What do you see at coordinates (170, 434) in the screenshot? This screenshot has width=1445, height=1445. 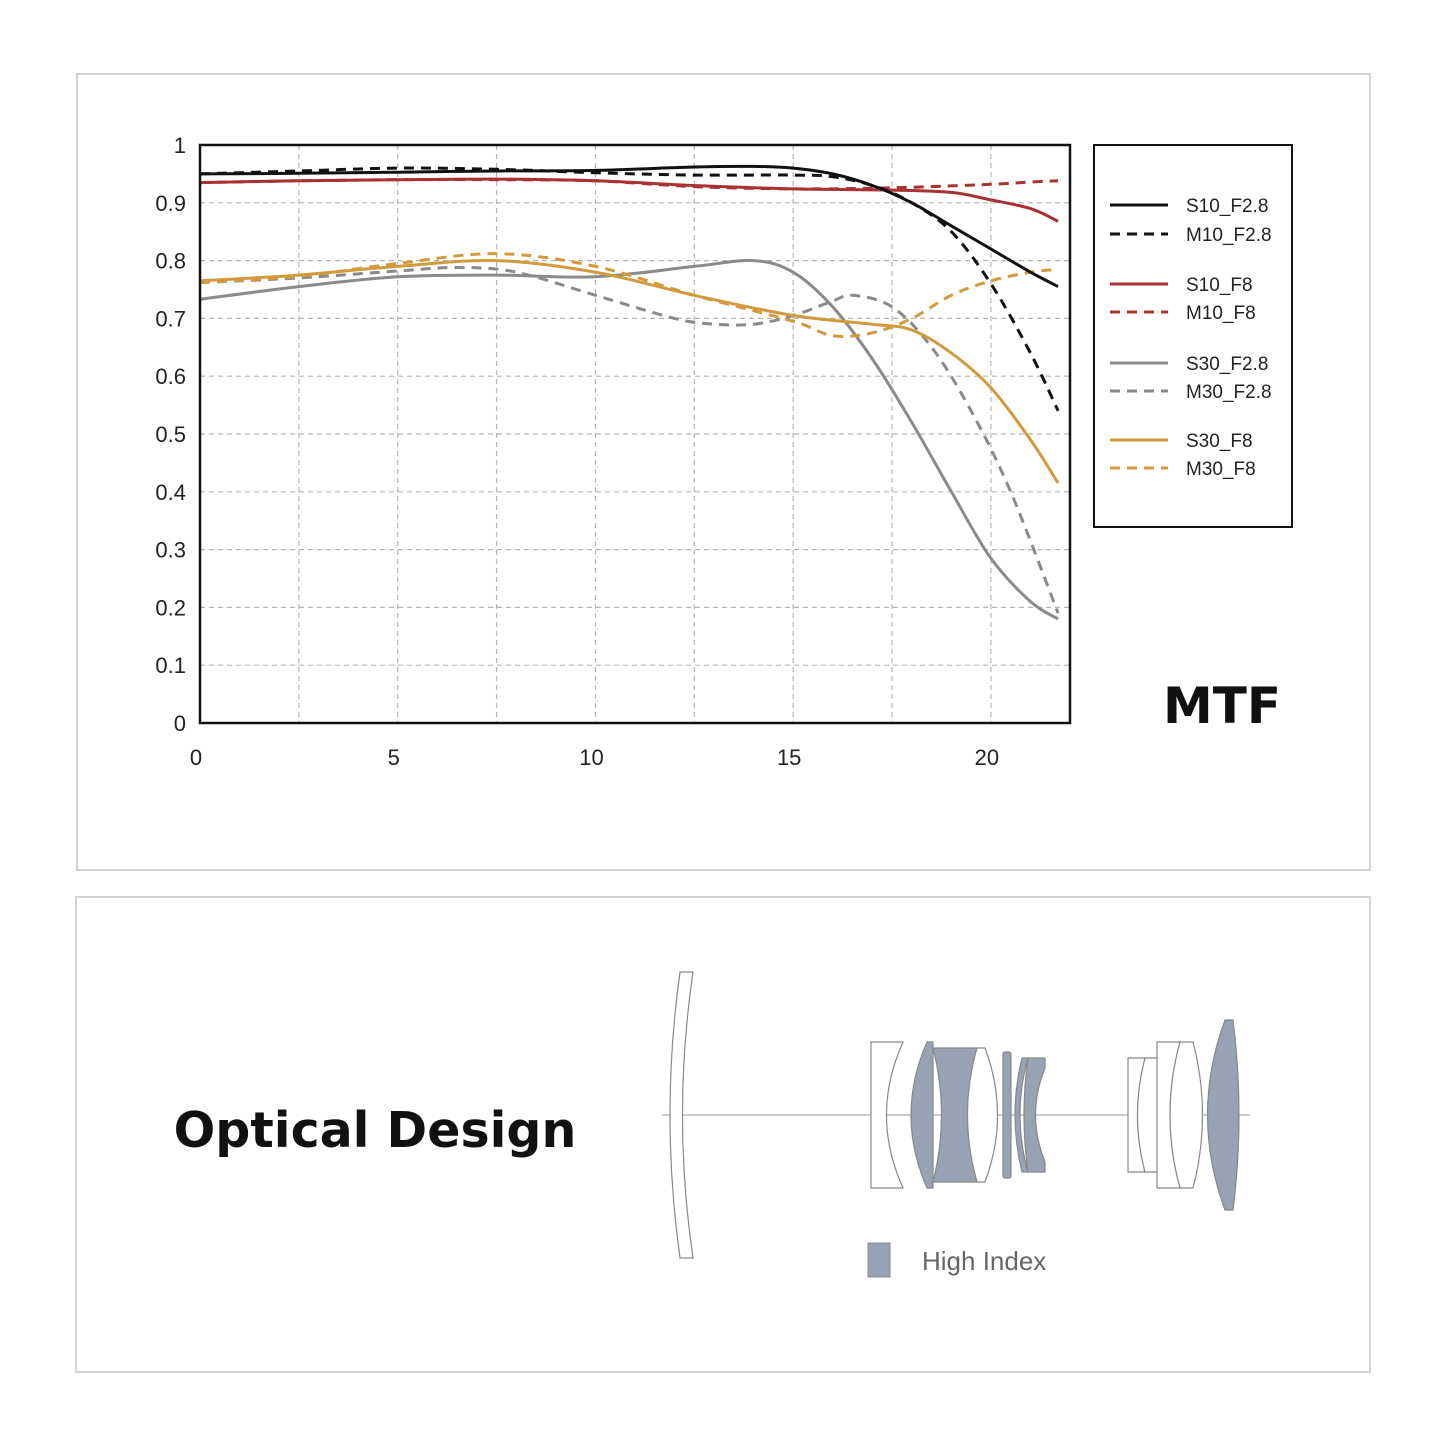 I see `y-tick-label: 0.5` at bounding box center [170, 434].